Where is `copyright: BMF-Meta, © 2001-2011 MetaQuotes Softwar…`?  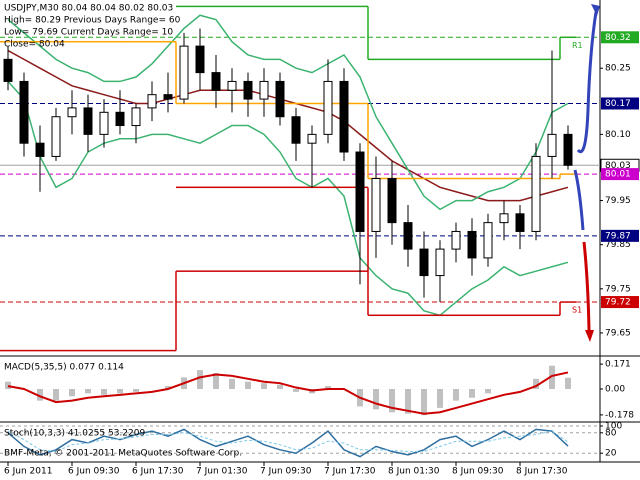
copyright: BMF-Meta, © 2001-2011 MetaQuotes Softwar… is located at coordinates (123, 454).